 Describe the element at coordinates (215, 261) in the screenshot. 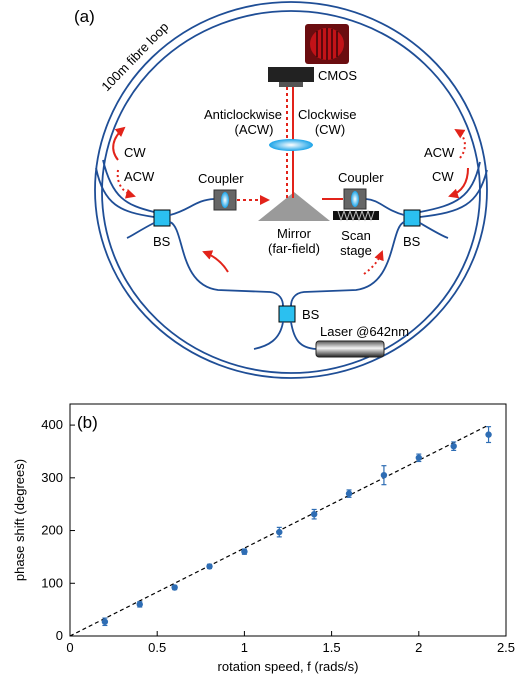

I see `bottom-left-arrow` at that location.